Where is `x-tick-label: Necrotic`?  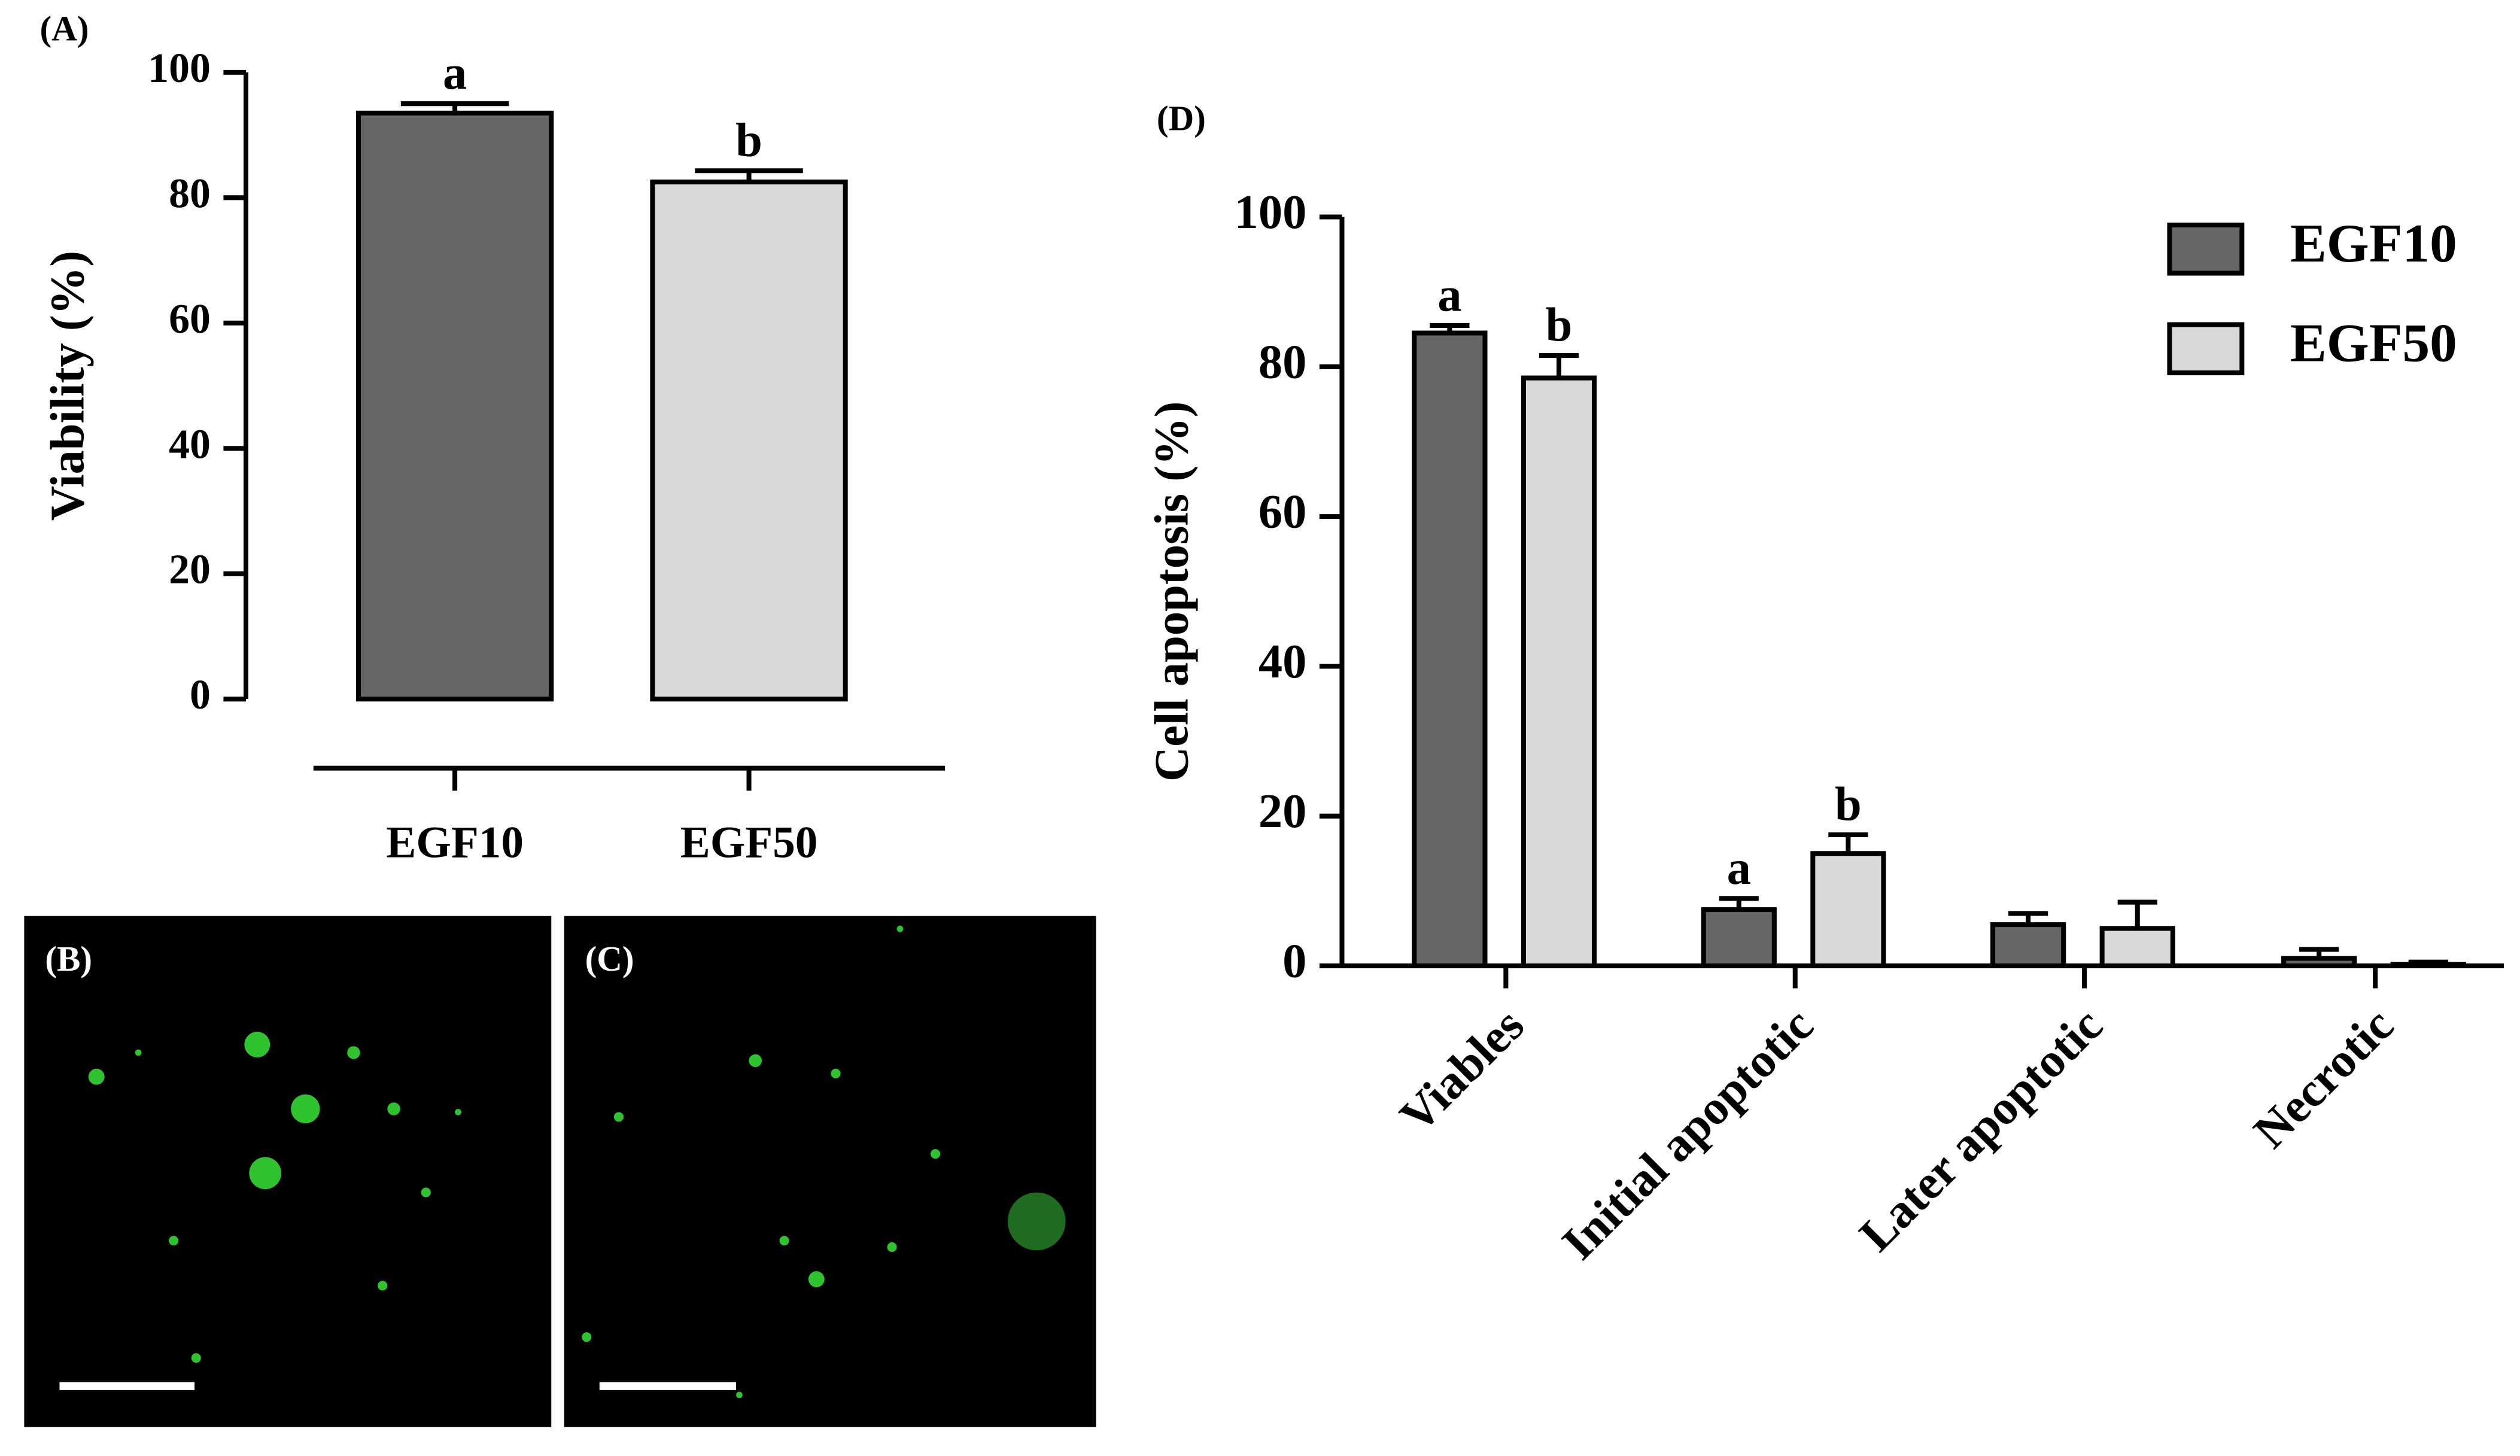 x-tick-label: Necrotic is located at coordinates (2324, 1078).